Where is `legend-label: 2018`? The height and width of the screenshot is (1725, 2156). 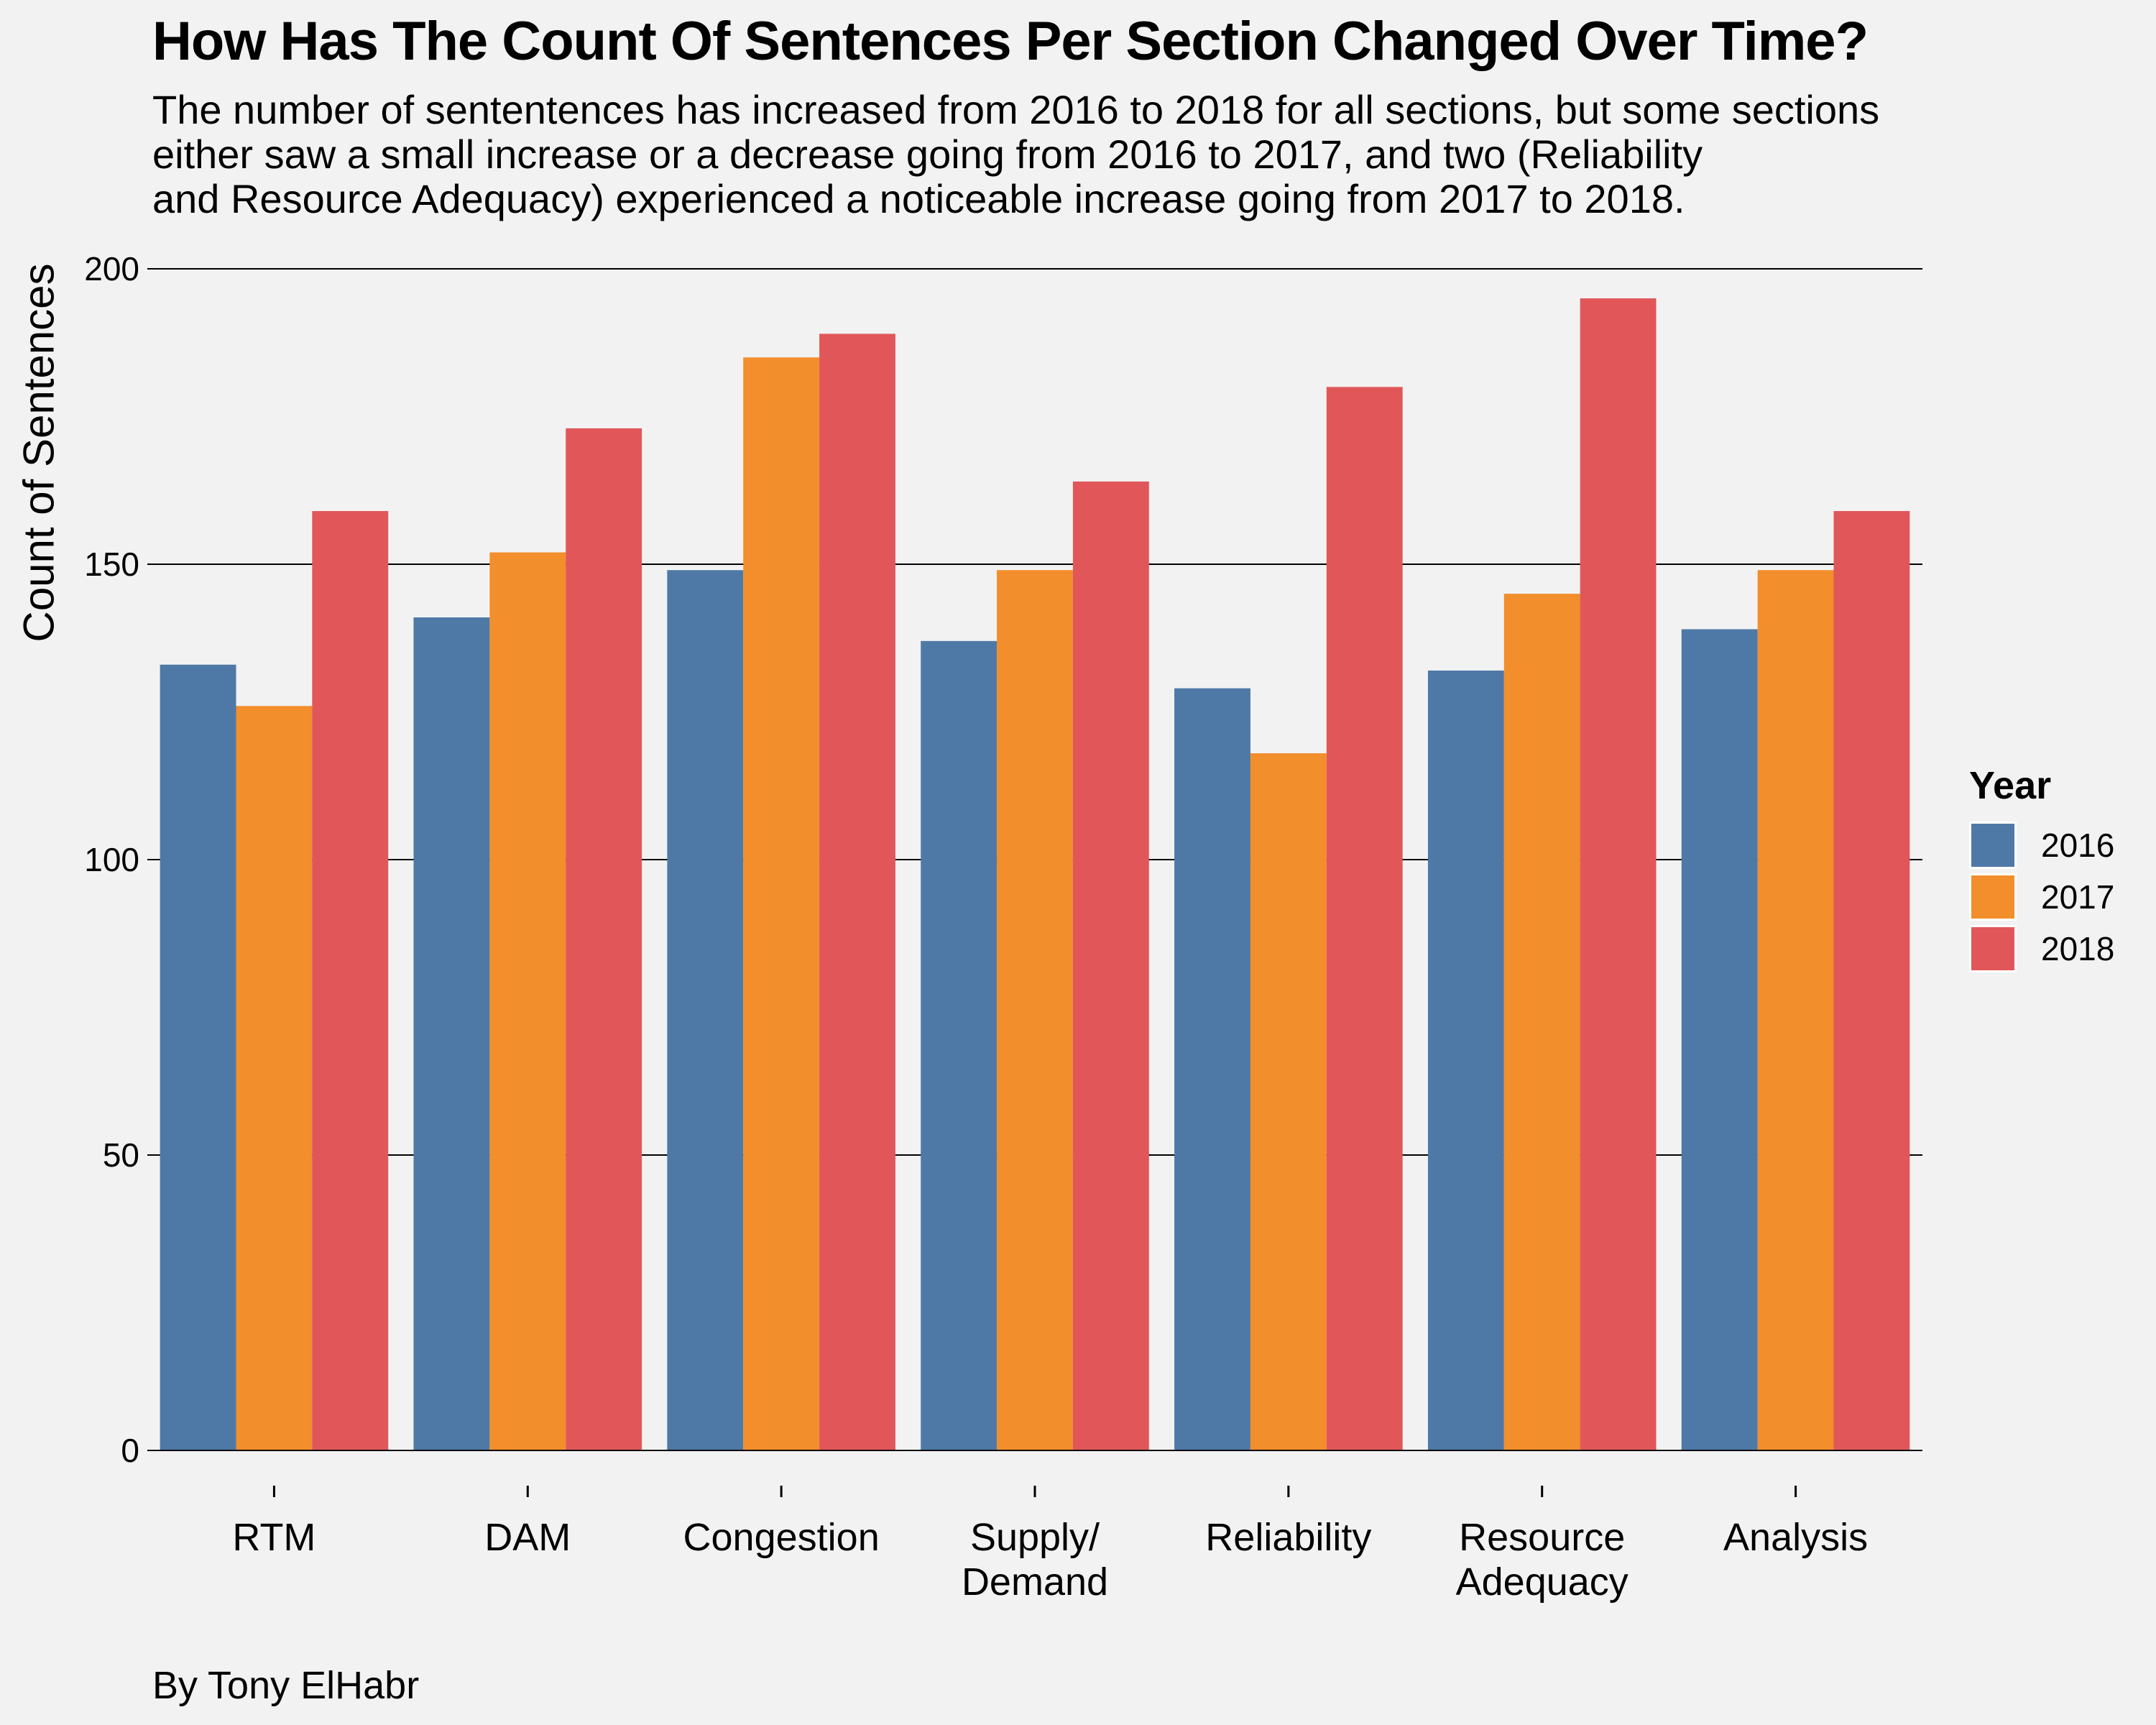 legend-label: 2018 is located at coordinates (2078, 948).